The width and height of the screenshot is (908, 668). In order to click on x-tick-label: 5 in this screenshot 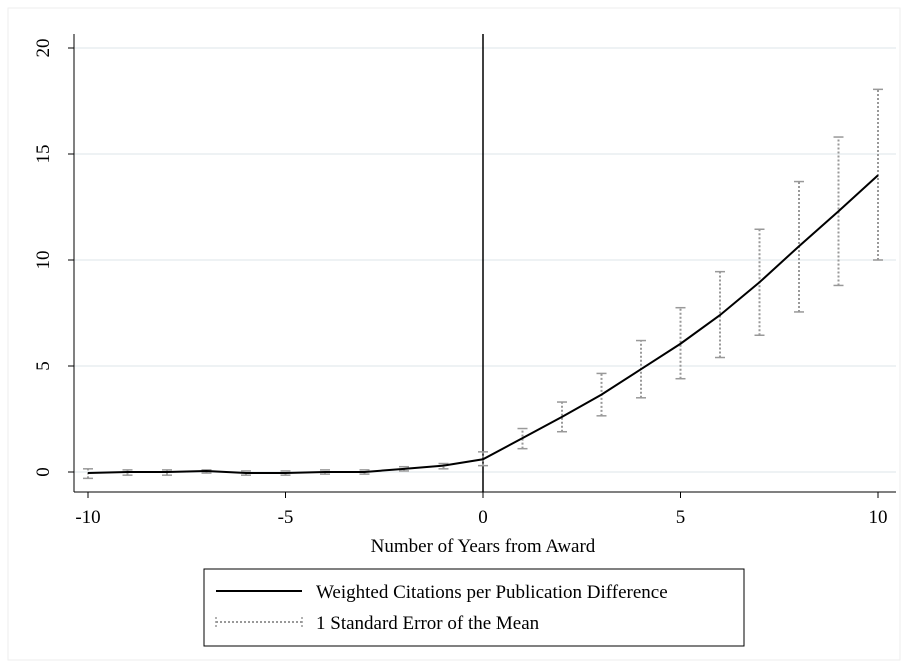, I will do `click(681, 517)`.